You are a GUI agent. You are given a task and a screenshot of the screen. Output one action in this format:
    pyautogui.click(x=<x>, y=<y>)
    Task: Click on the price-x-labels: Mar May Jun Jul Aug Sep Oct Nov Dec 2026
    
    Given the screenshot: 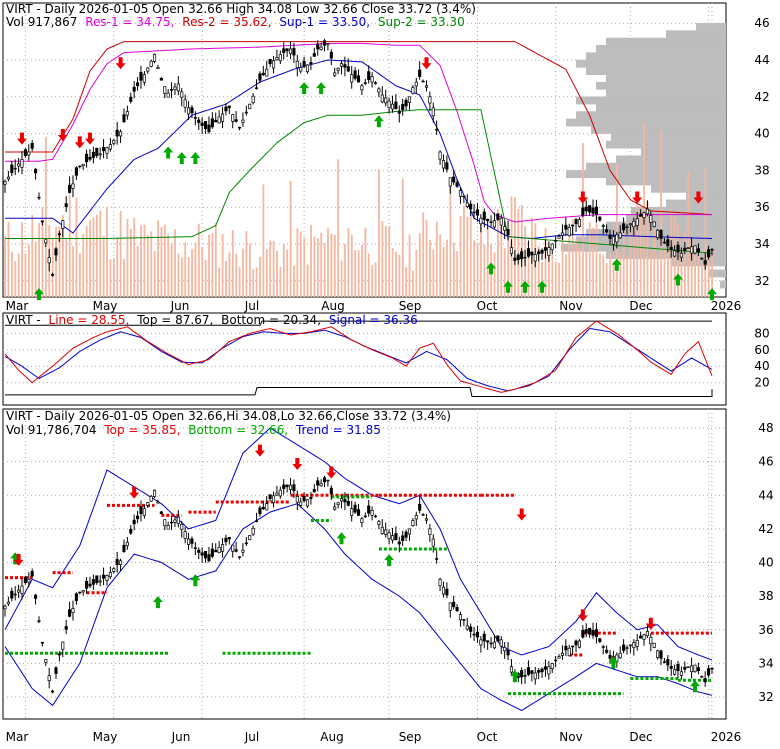 What is the action you would take?
    pyautogui.click(x=374, y=306)
    